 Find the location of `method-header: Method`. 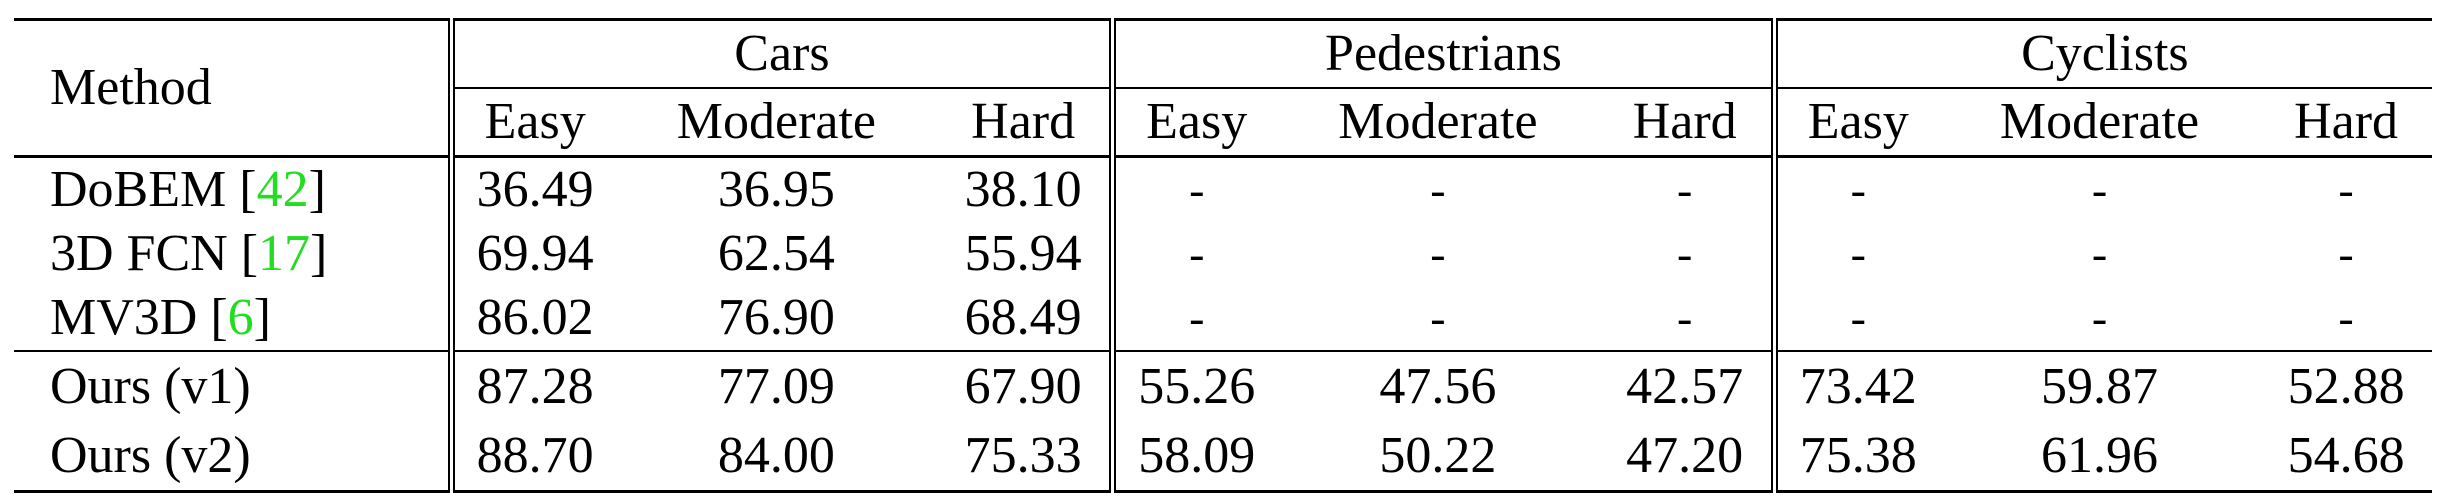

method-header: Method is located at coordinates (233, 88).